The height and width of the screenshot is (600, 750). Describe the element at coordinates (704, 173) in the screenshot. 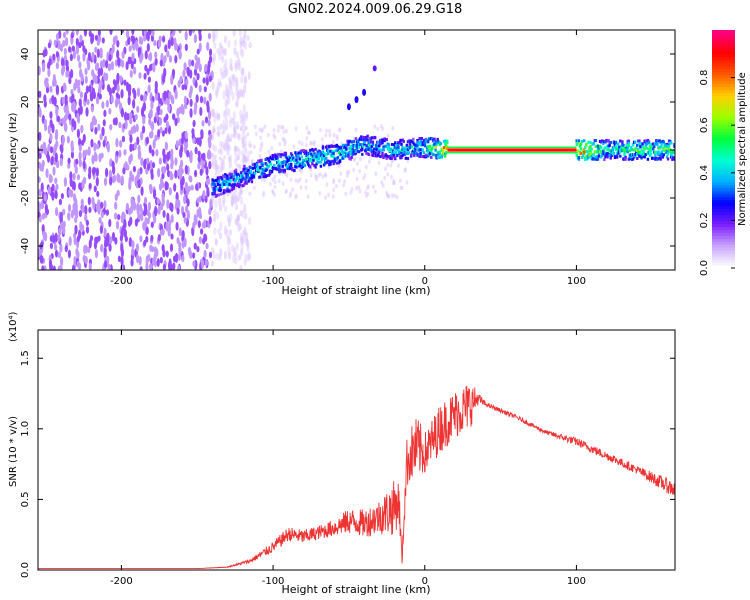

I see `colorbar-tick-label: 0.4` at that location.